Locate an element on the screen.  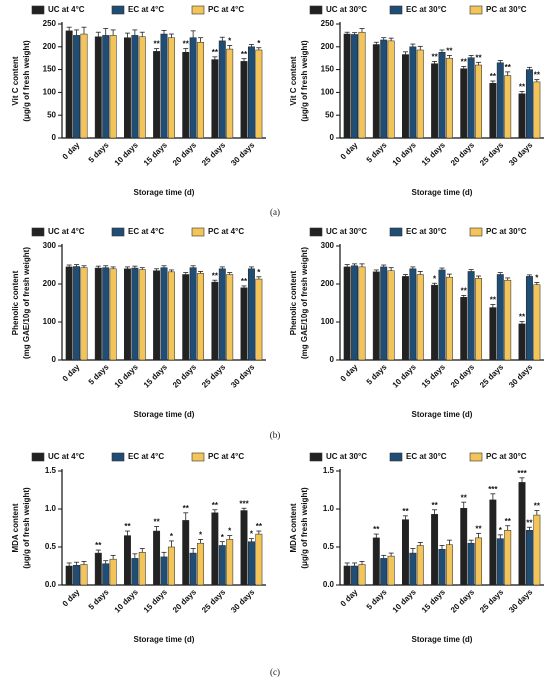
x-tick-label: 10 days is located at coordinates (405, 601).